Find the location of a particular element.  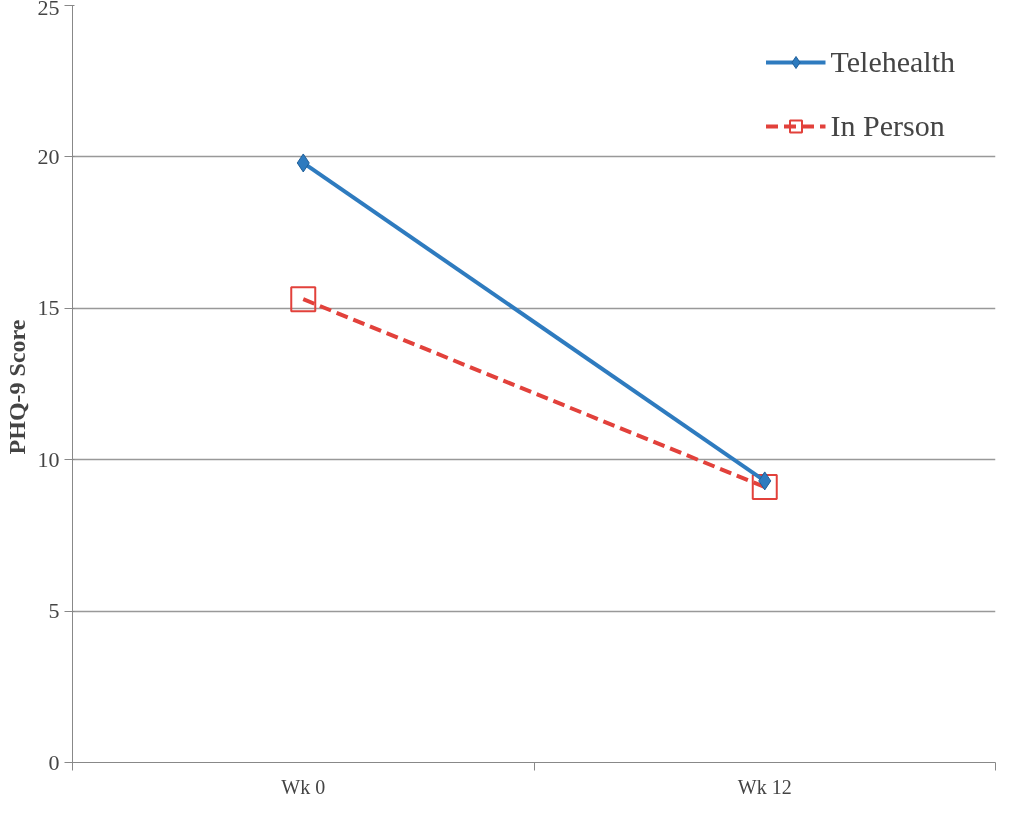

legend-label: In Person is located at coordinates (887, 126).